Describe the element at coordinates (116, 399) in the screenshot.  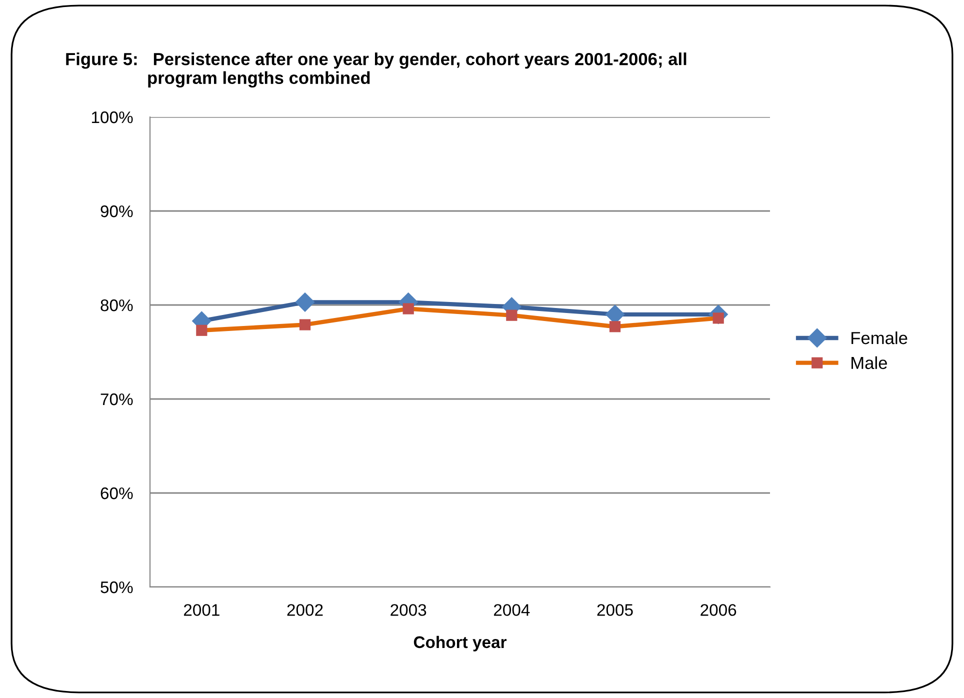
I see `y-tick-label: 70%` at that location.